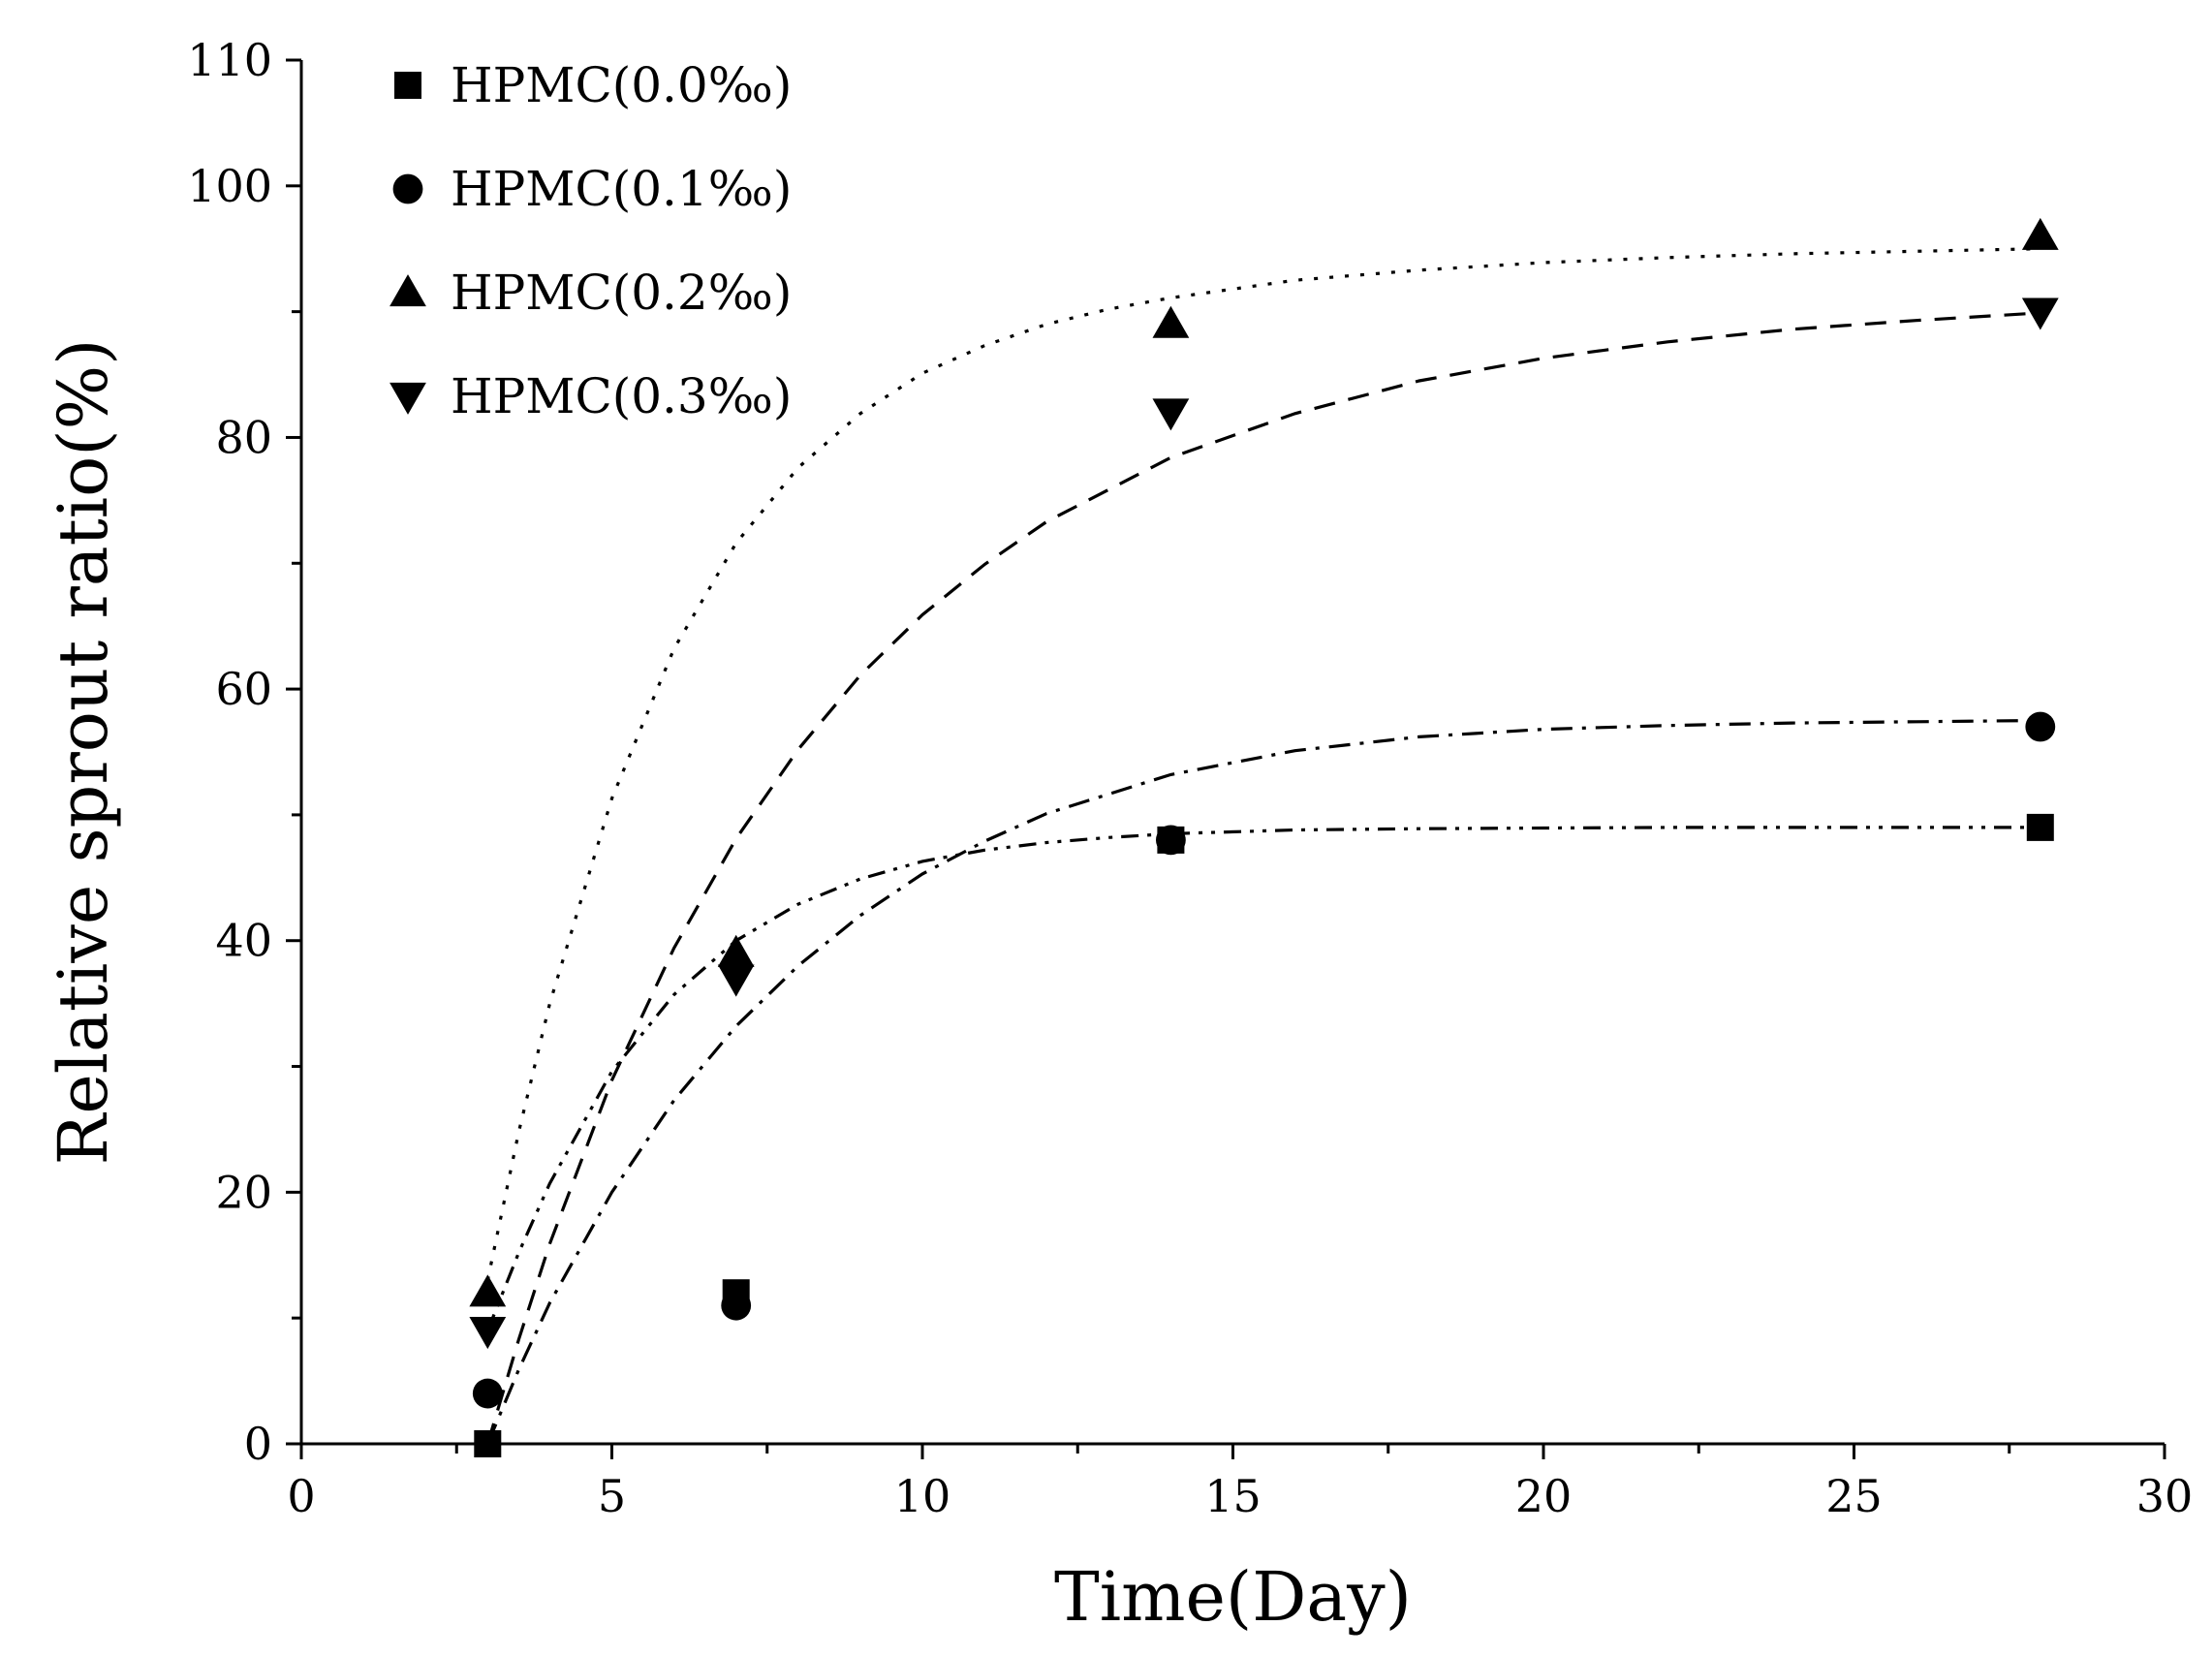  What do you see at coordinates (301, 1496) in the screenshot?
I see `x-tick-label: 0` at bounding box center [301, 1496].